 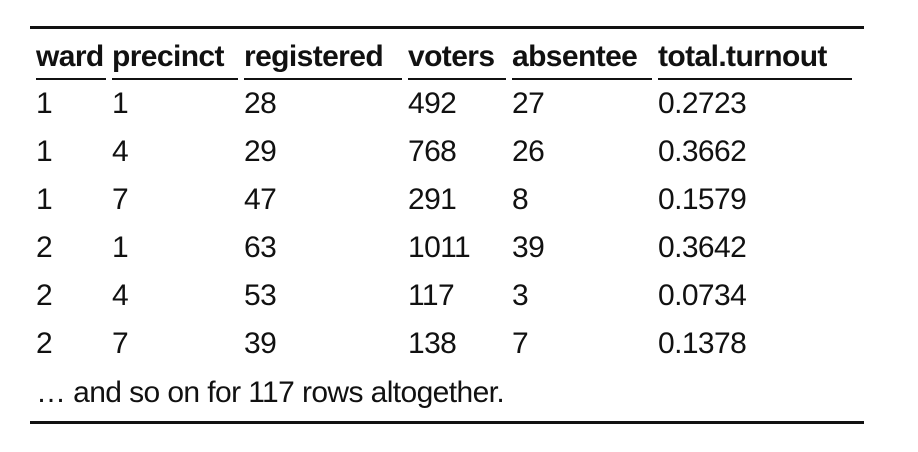 What do you see at coordinates (447, 422) in the screenshot?
I see `bottom-rule` at bounding box center [447, 422].